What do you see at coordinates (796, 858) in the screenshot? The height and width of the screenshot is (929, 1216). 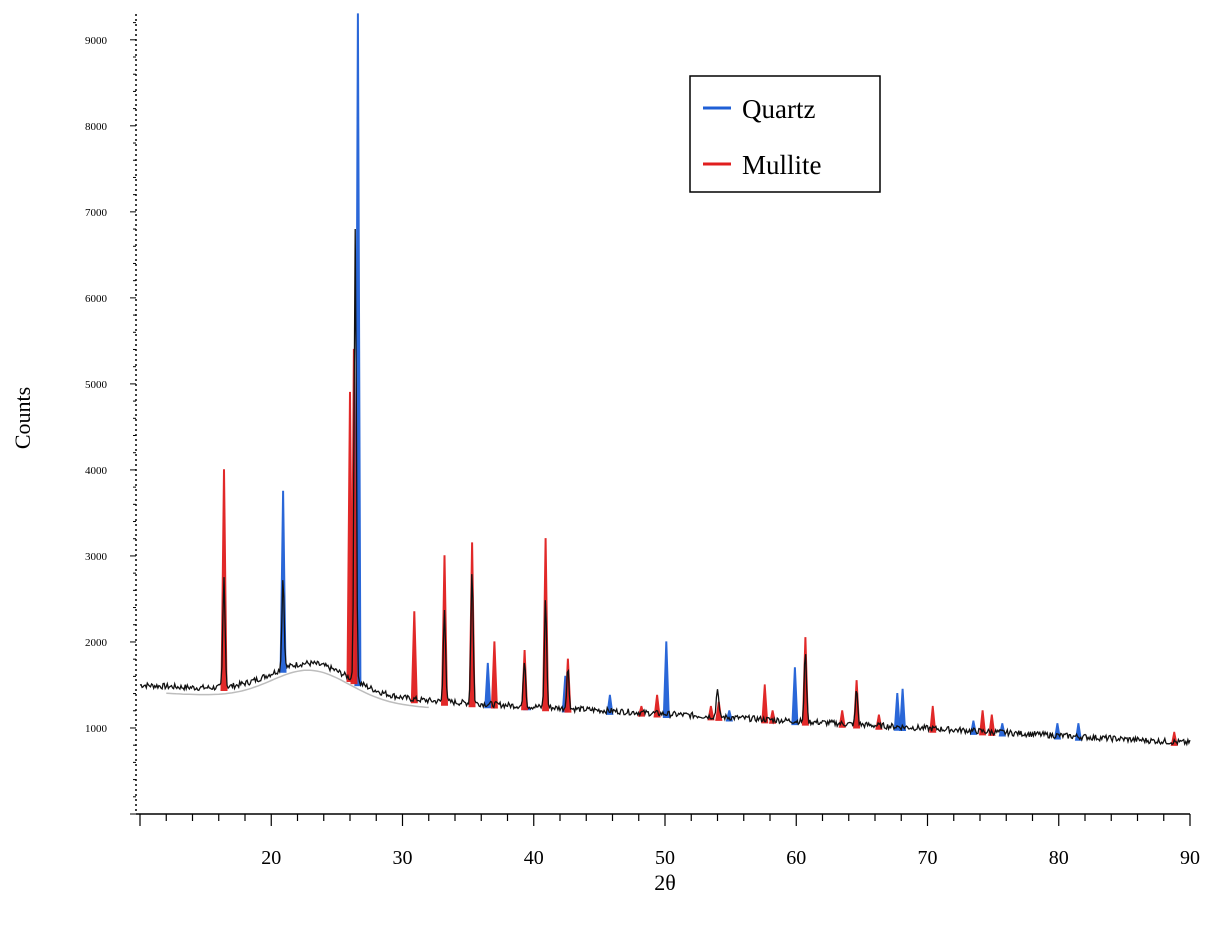 I see `x-tick-label: 60` at bounding box center [796, 858].